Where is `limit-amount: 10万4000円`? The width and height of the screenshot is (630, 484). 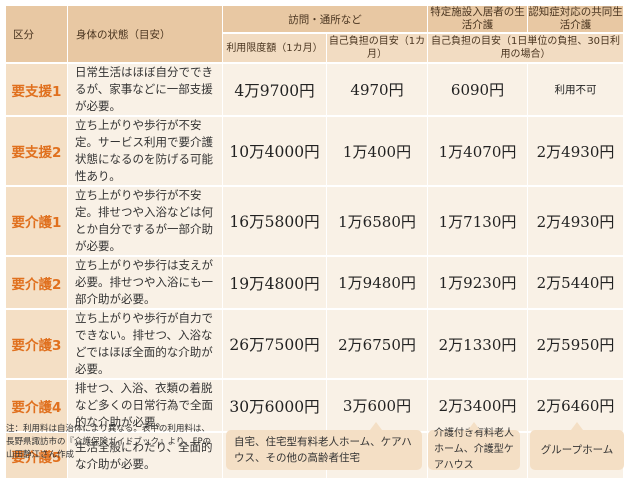 limit-amount: 10万4000円 is located at coordinates (275, 152).